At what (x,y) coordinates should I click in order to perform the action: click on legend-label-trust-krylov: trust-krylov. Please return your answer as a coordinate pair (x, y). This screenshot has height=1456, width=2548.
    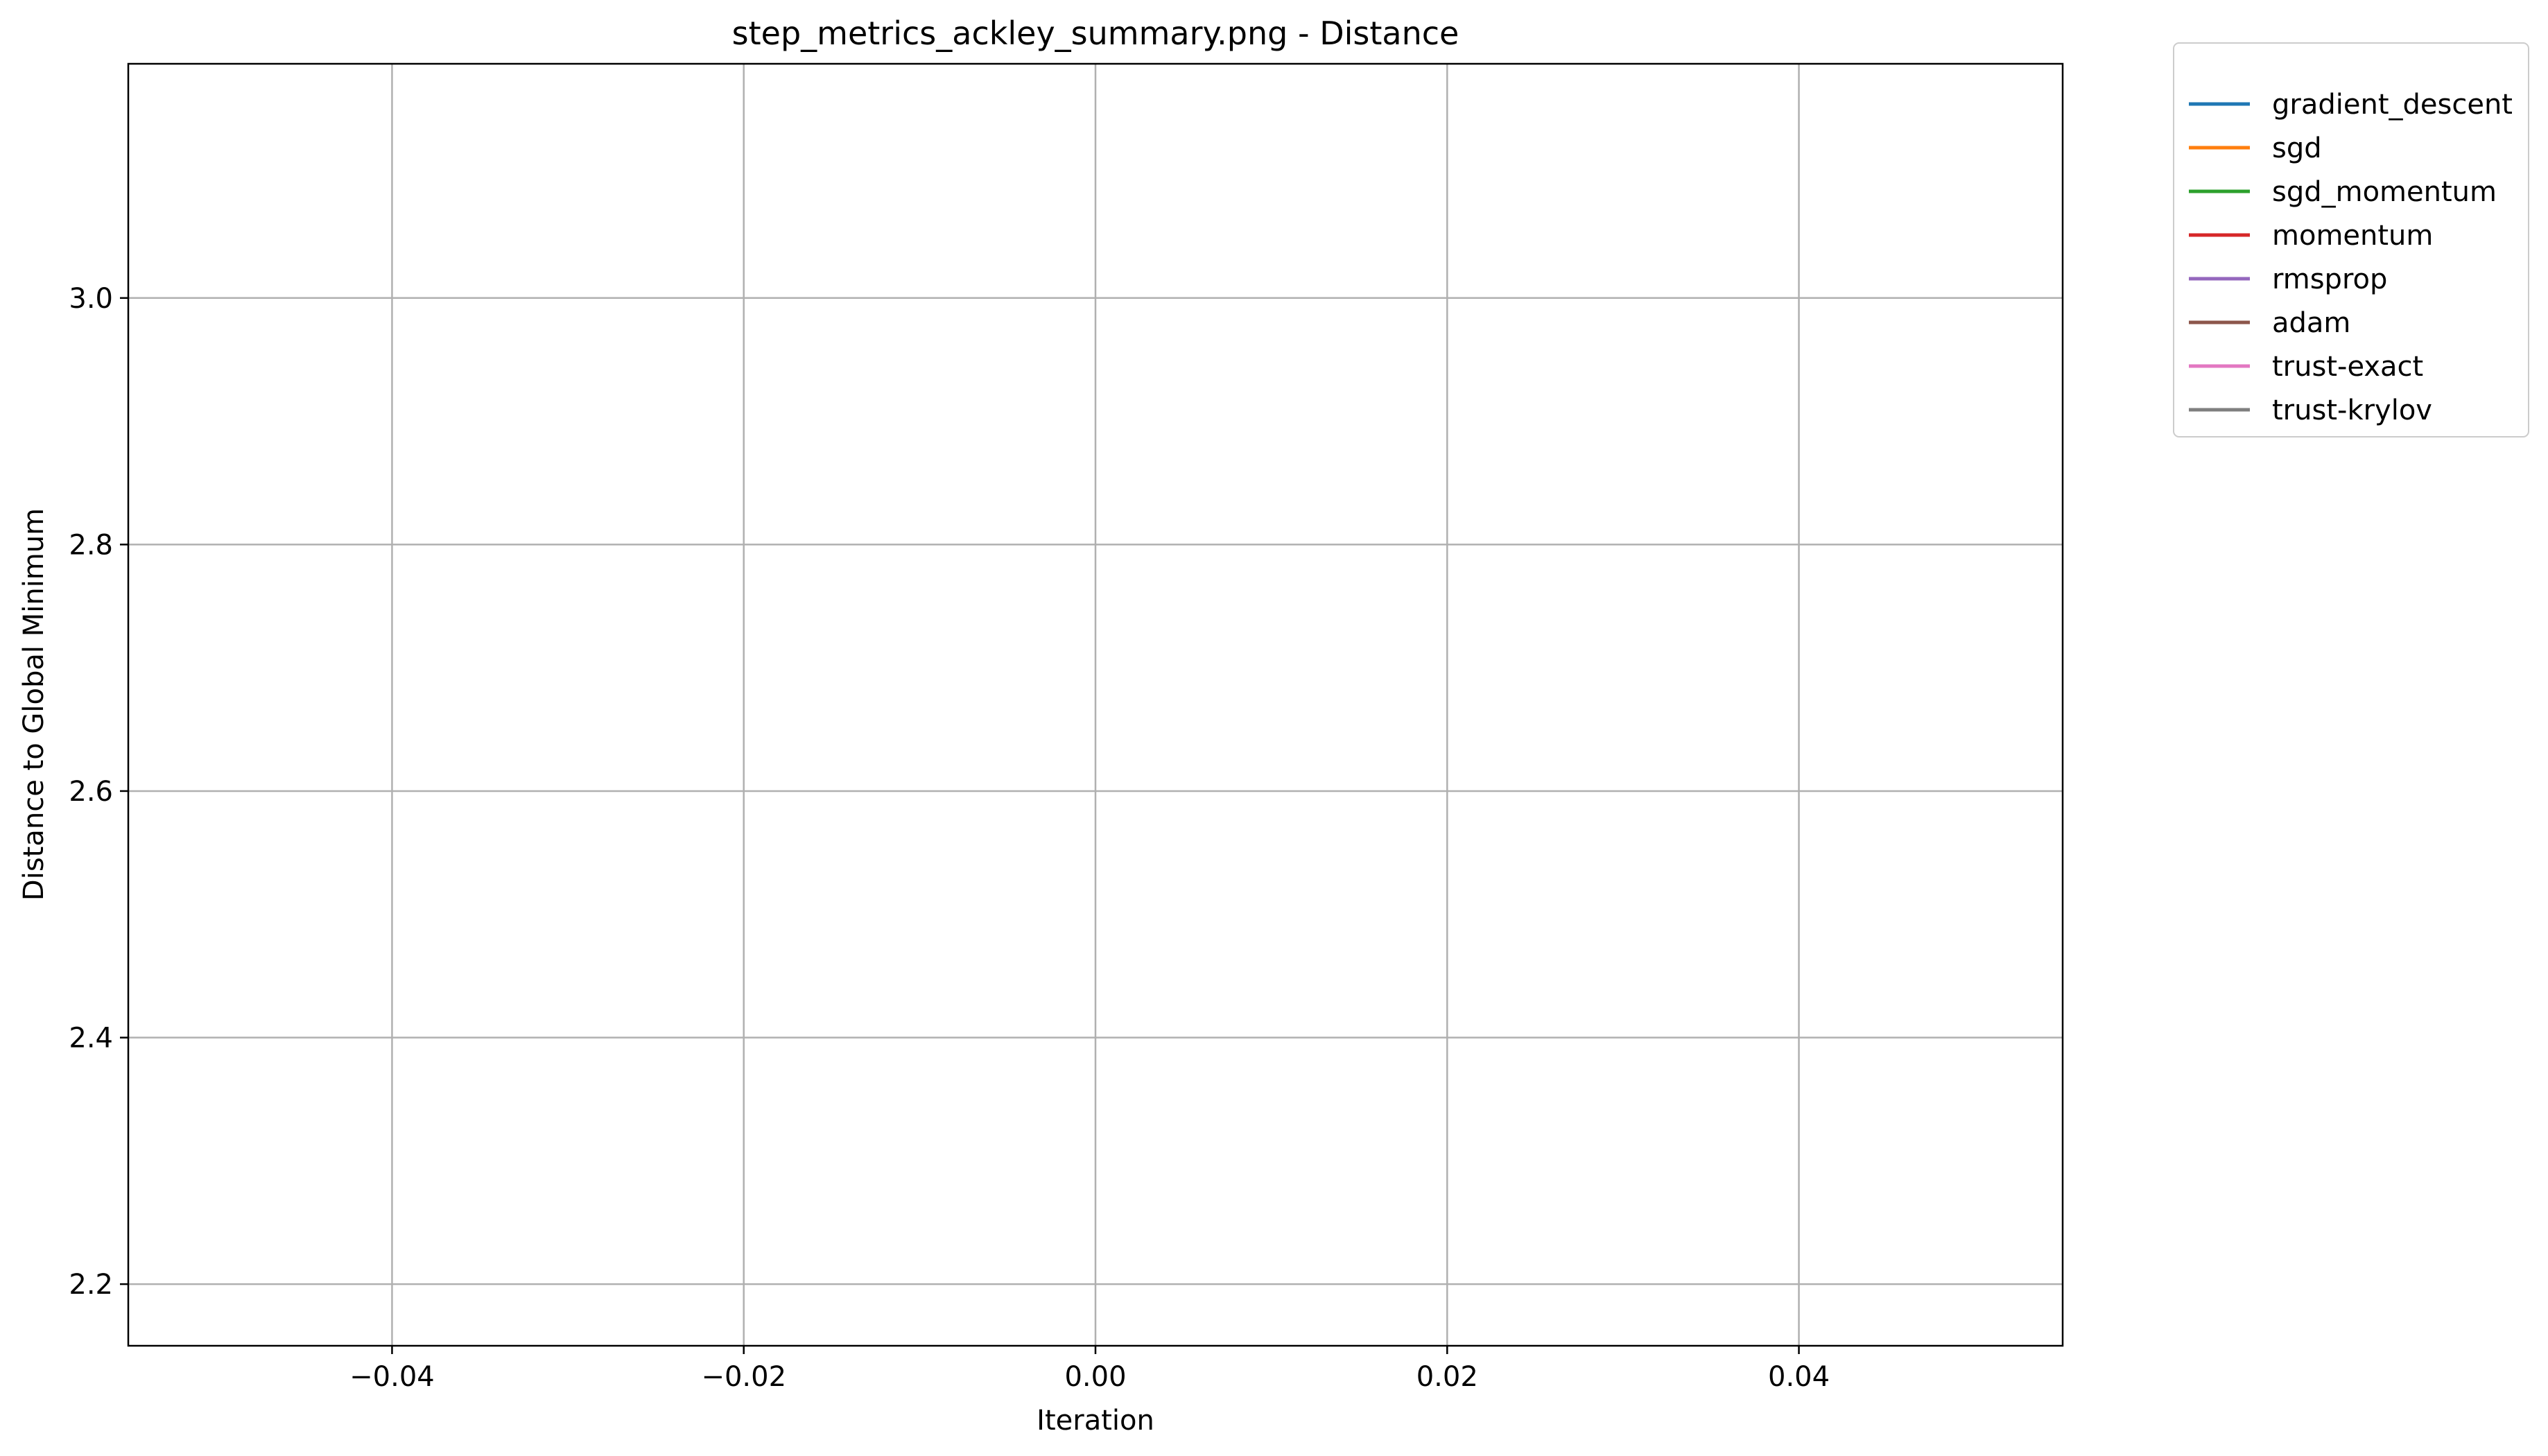
    Looking at the image, I should click on (2352, 411).